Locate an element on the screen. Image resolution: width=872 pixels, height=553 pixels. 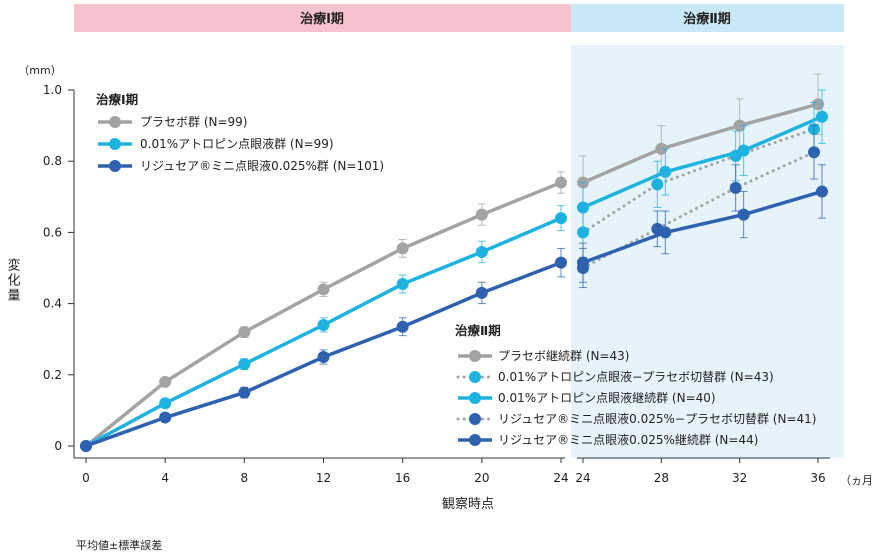
x-axis-label: 観察時点 is located at coordinates (468, 504).